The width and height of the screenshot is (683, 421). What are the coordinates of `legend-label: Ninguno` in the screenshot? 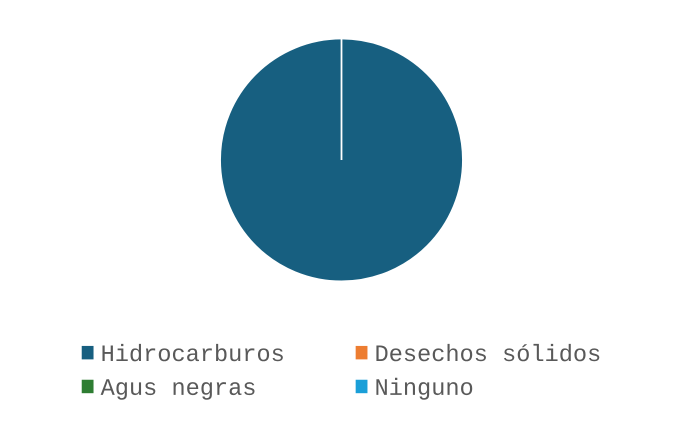 It's located at (424, 389).